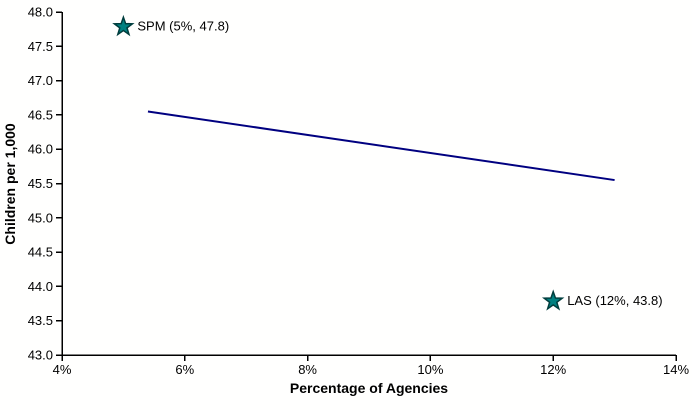  Describe the element at coordinates (553, 369) in the screenshot. I see `x-tick-label: 12%` at that location.